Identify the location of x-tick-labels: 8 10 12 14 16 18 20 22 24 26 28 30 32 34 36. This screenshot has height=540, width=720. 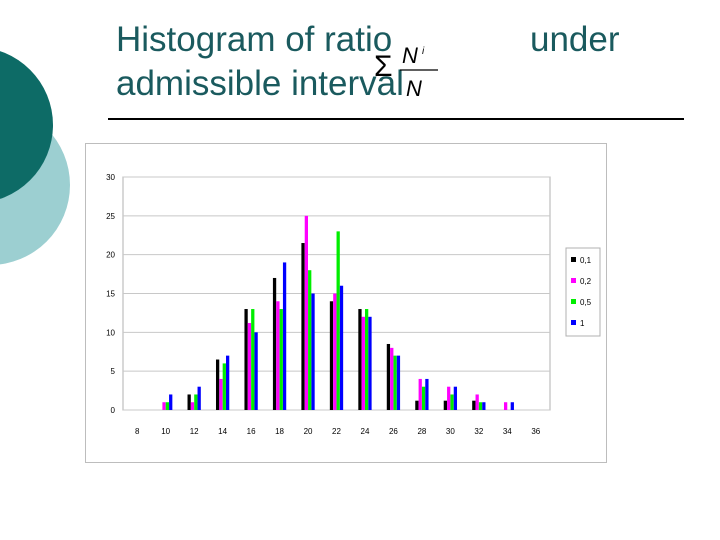
(338, 431).